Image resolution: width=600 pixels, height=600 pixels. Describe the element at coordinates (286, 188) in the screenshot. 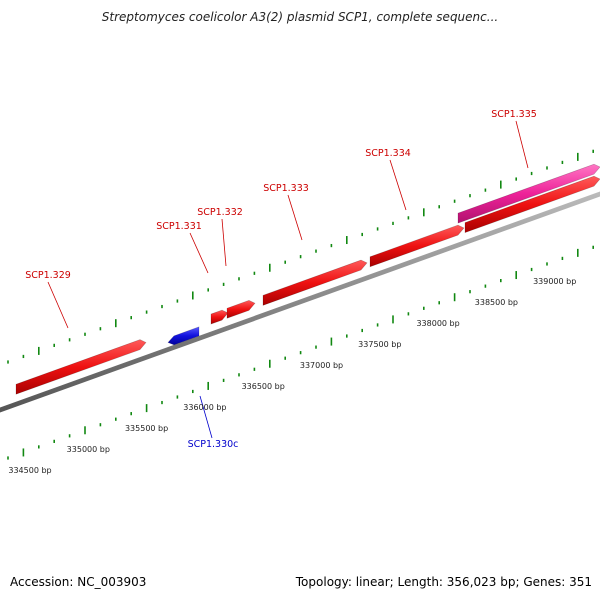

I see `gene-label-scp1-333: SCP1.333` at that location.